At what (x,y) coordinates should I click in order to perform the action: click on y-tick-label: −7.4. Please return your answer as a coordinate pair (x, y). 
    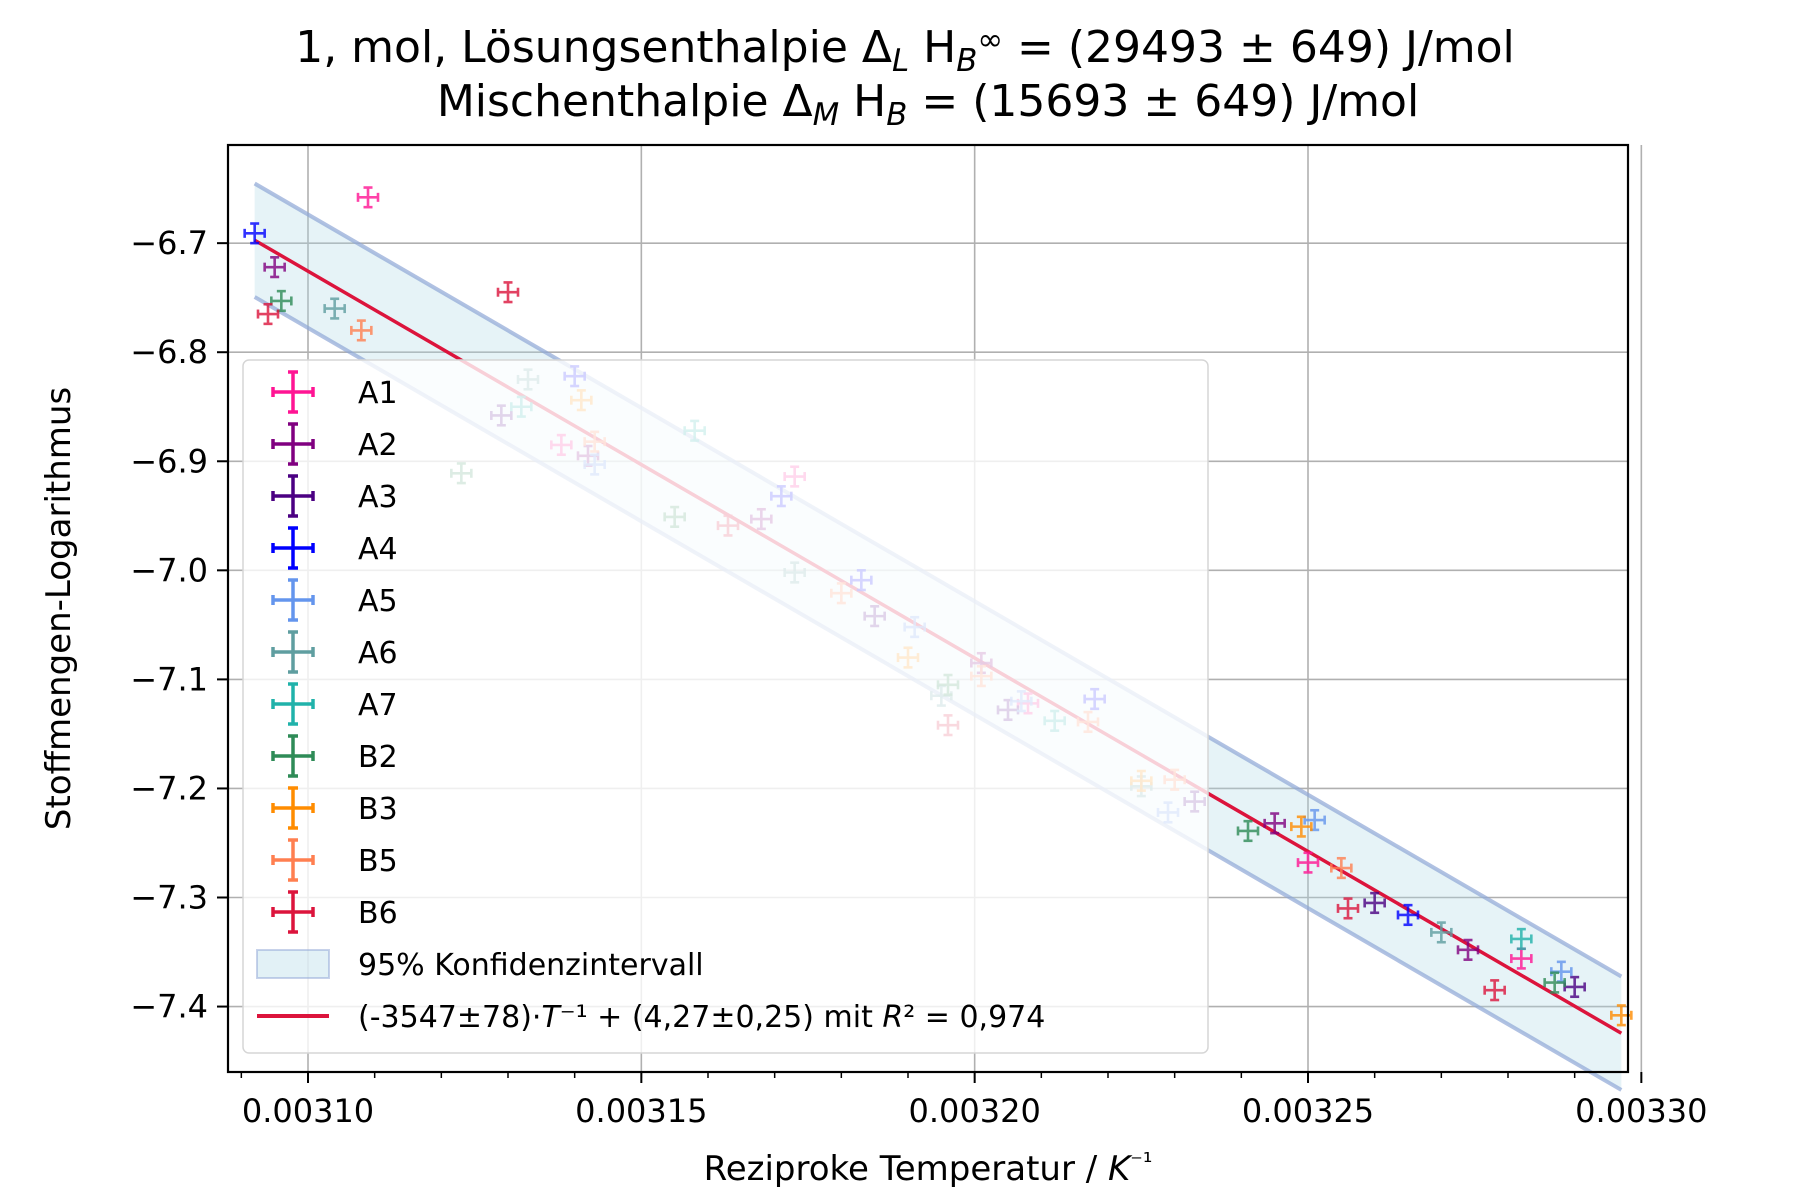
    Looking at the image, I should click on (169, 1007).